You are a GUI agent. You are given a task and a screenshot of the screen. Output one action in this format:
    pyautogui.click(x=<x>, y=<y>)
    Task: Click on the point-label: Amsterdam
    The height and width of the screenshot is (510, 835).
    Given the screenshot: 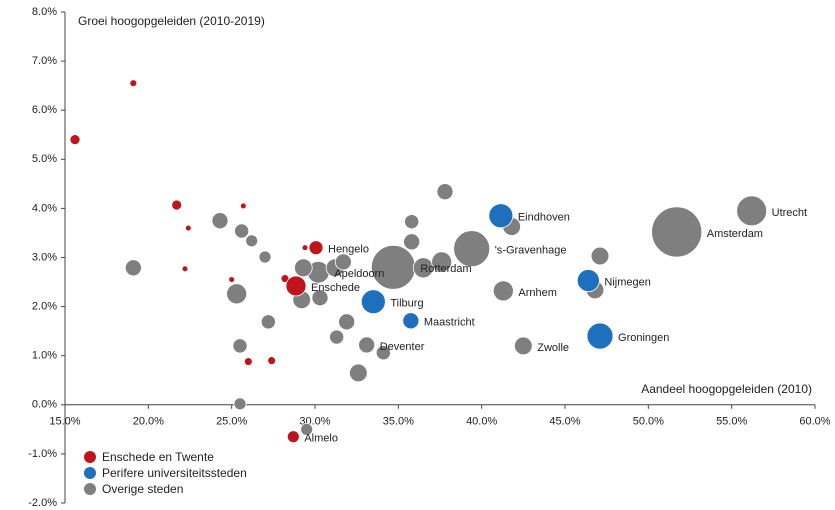 What is the action you would take?
    pyautogui.click(x=735, y=234)
    